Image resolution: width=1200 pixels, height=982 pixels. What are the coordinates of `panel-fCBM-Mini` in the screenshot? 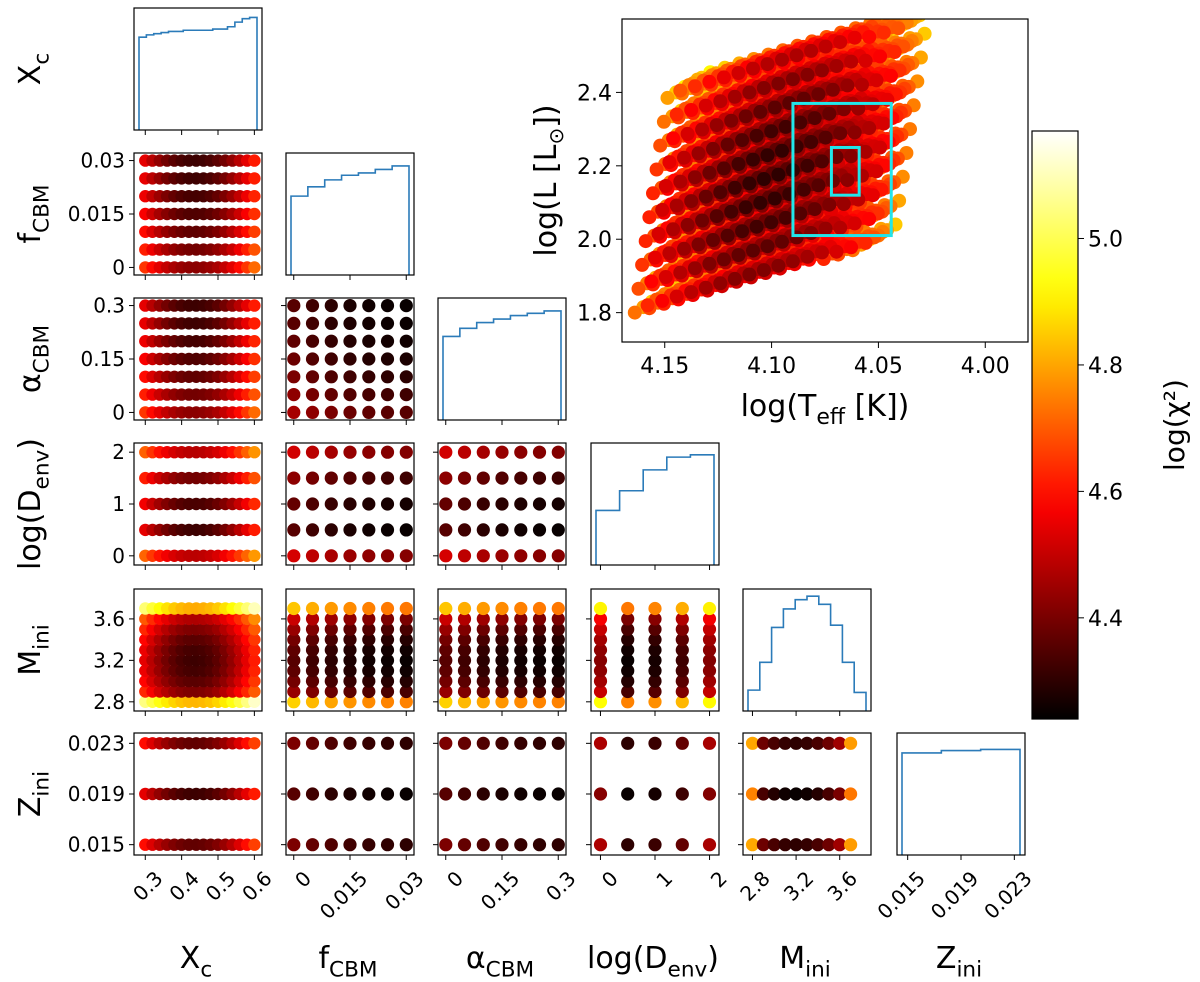 It's located at (348, 652).